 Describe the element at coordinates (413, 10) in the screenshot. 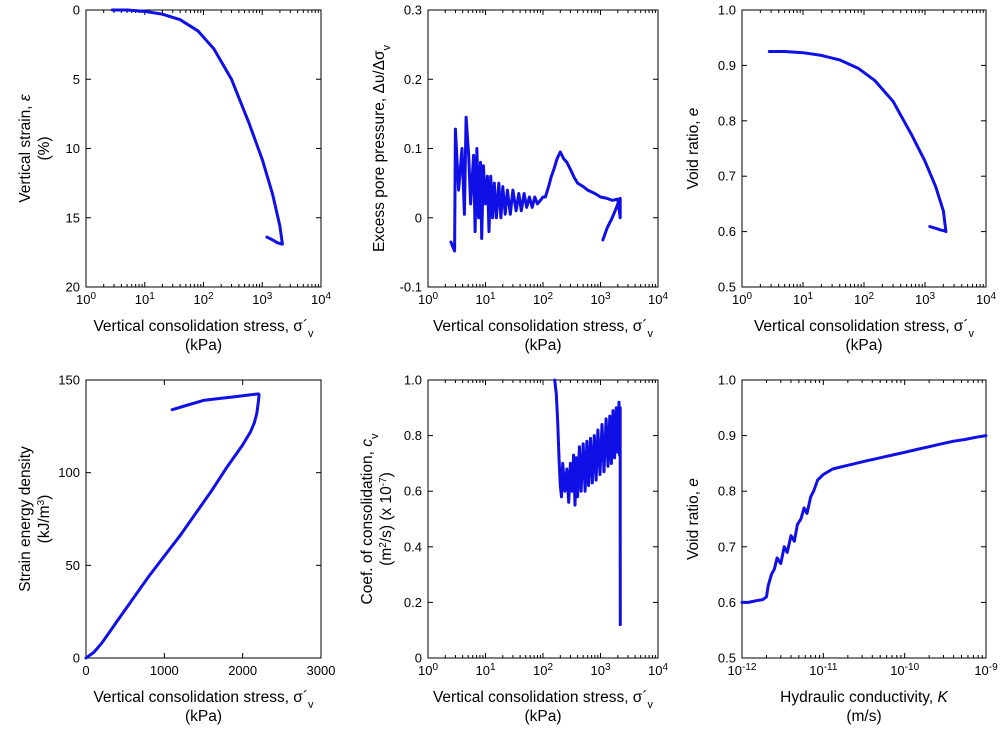

I see `y-tick-label: 0.3` at that location.